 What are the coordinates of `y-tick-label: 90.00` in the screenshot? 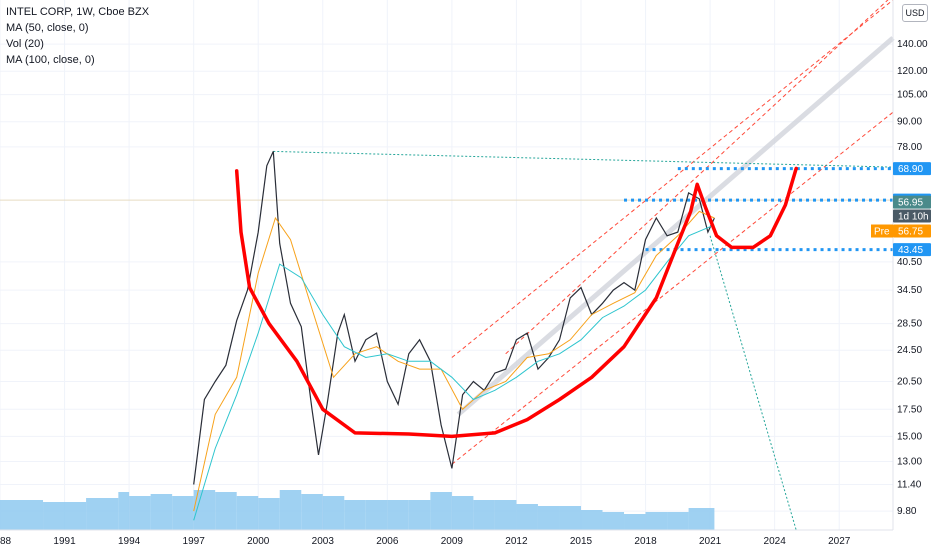 It's located at (909, 122).